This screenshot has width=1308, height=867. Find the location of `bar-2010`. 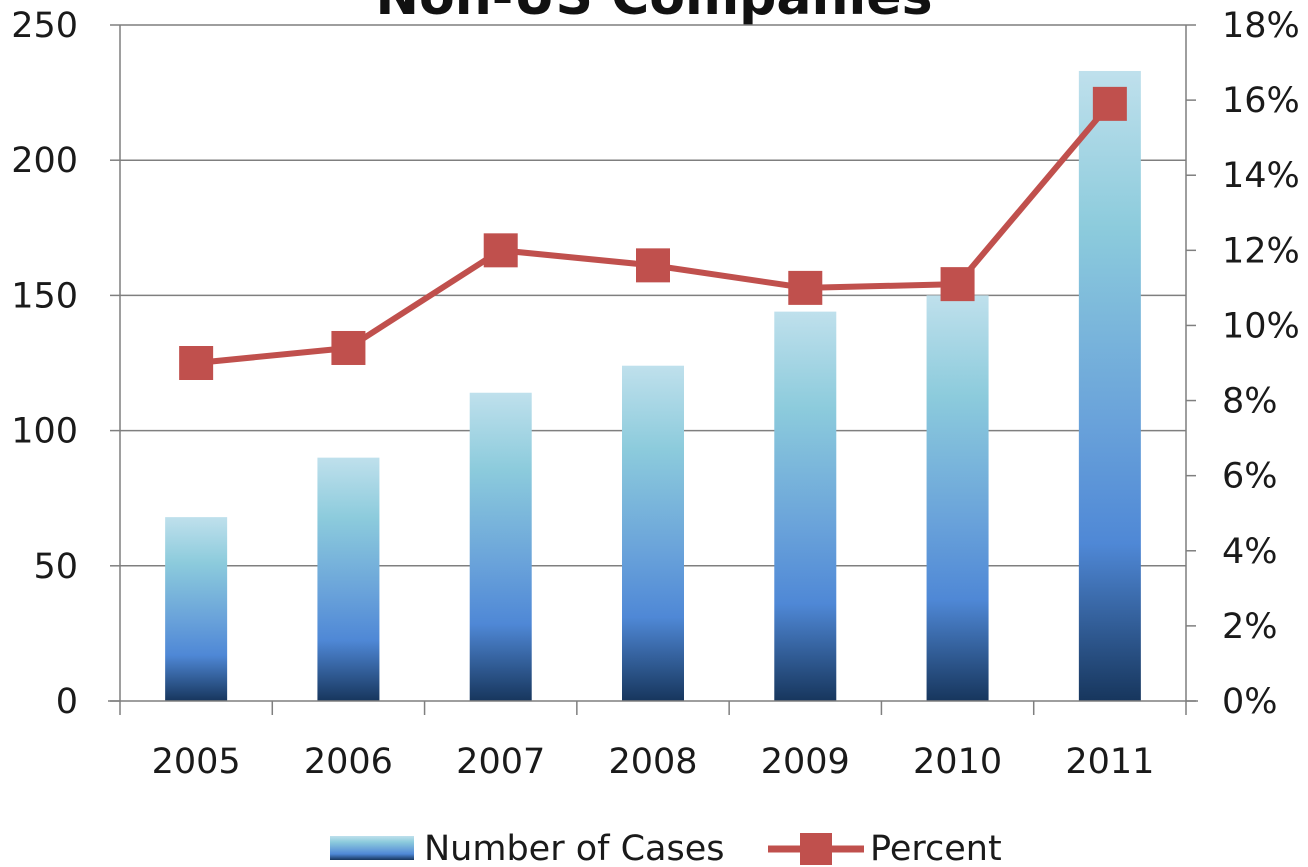

bar-2010 is located at coordinates (957, 498).